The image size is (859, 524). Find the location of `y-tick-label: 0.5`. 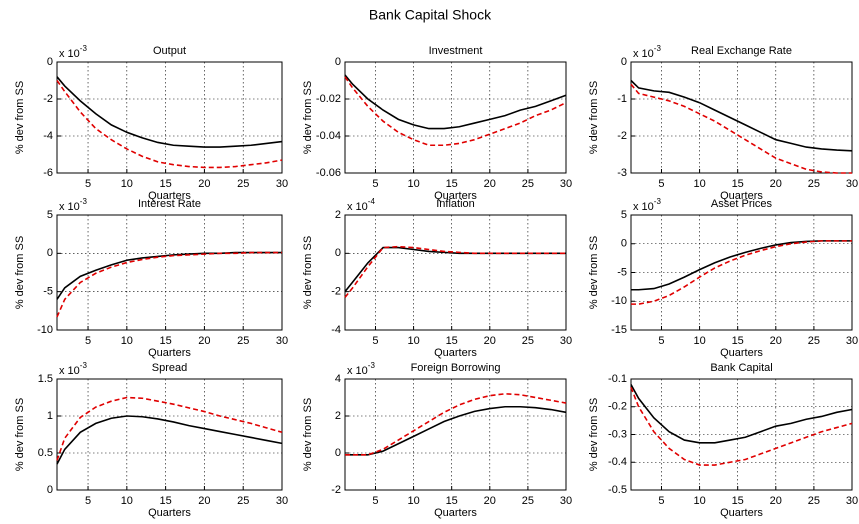

y-tick-label: 0.5 is located at coordinates (45, 453).